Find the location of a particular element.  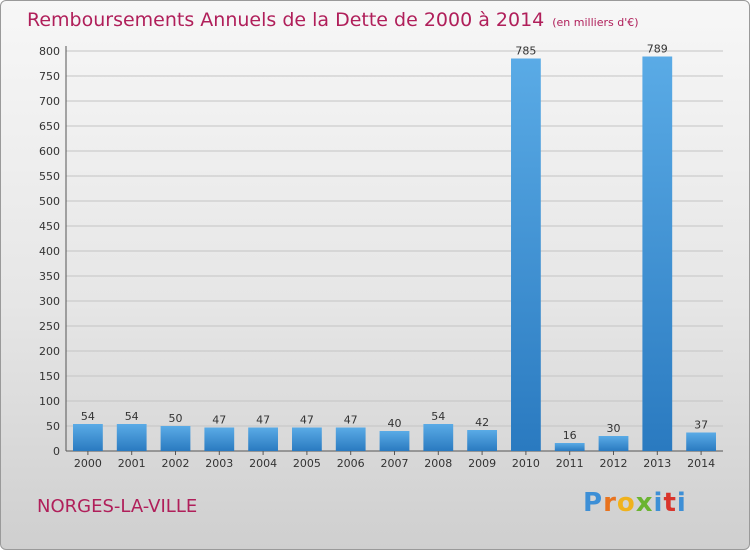

y-tick-label: 550 is located at coordinates (49, 176).